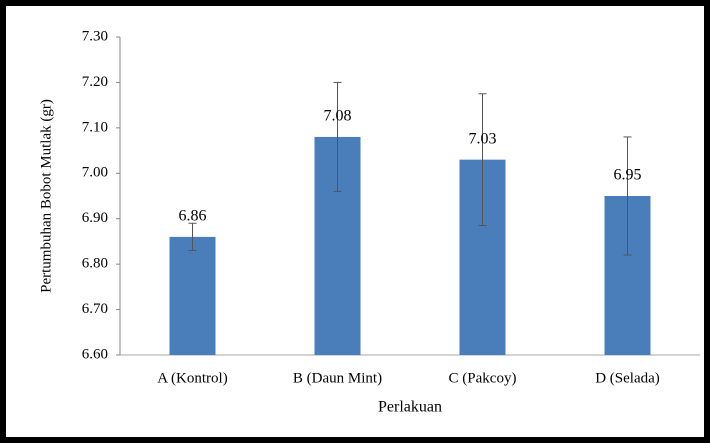  What do you see at coordinates (410, 407) in the screenshot?
I see `x-axis-label: Perlakuan` at bounding box center [410, 407].